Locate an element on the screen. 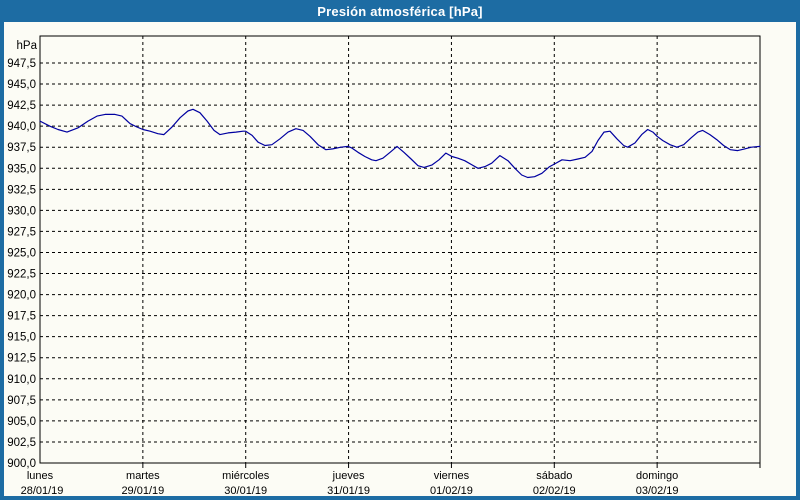  day-date-label: 28/01/19 is located at coordinates (42, 490).